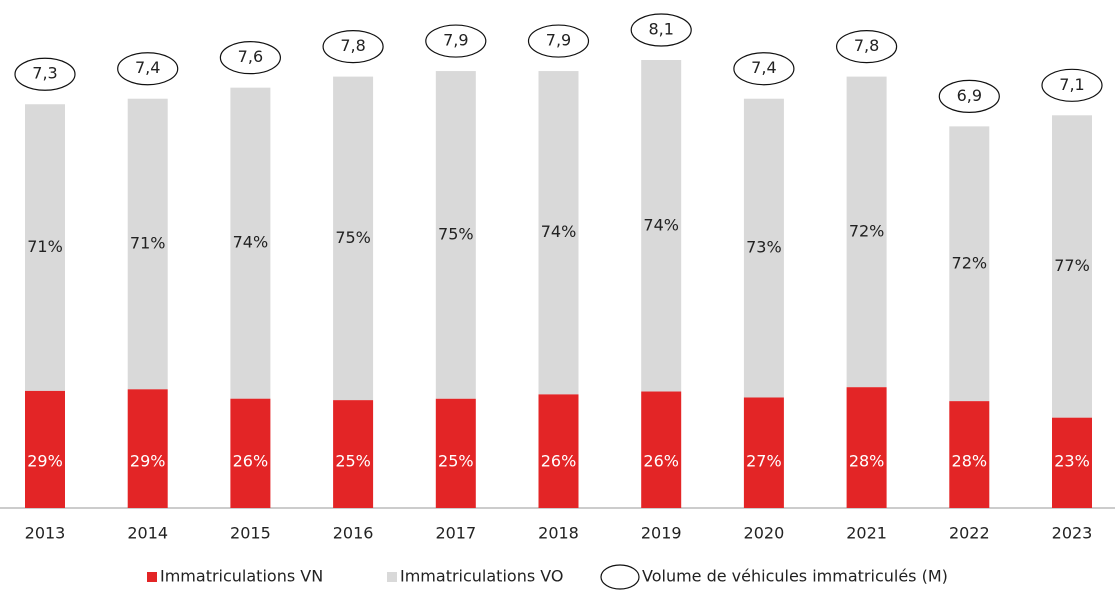 The height and width of the screenshot is (590, 1115). I want to click on volume-label: 6,9, so click(969, 95).